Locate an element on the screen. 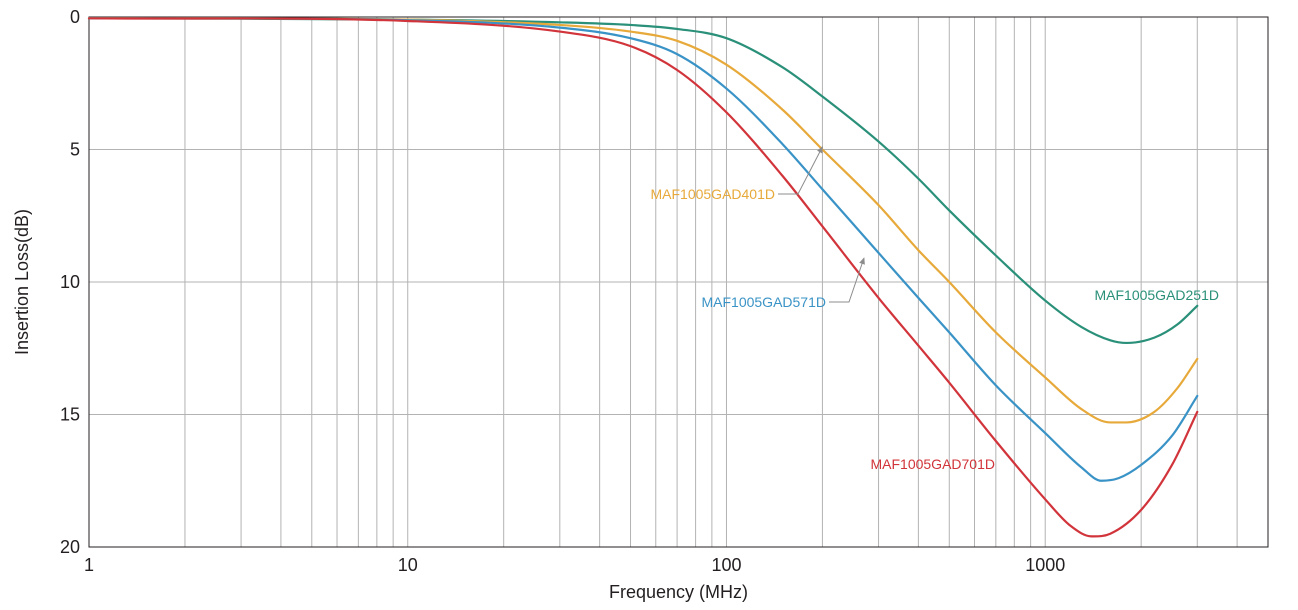 This screenshot has width=1298, height=610. x-tick-label: 1000 is located at coordinates (1045, 565).